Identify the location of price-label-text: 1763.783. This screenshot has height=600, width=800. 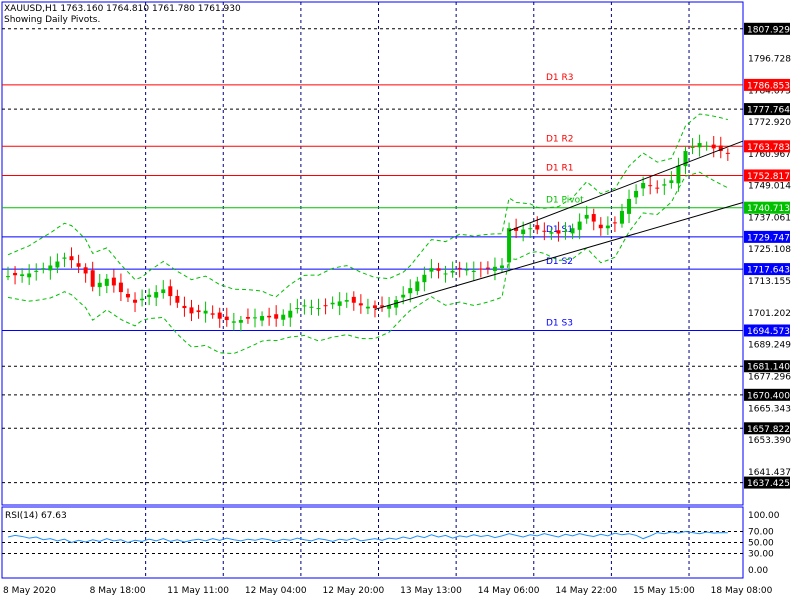
(768, 148).